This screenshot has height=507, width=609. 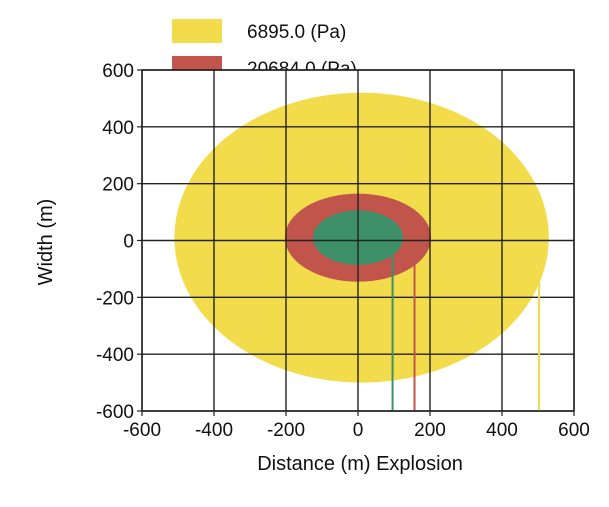 I want to click on distance-lines, so click(x=466, y=332).